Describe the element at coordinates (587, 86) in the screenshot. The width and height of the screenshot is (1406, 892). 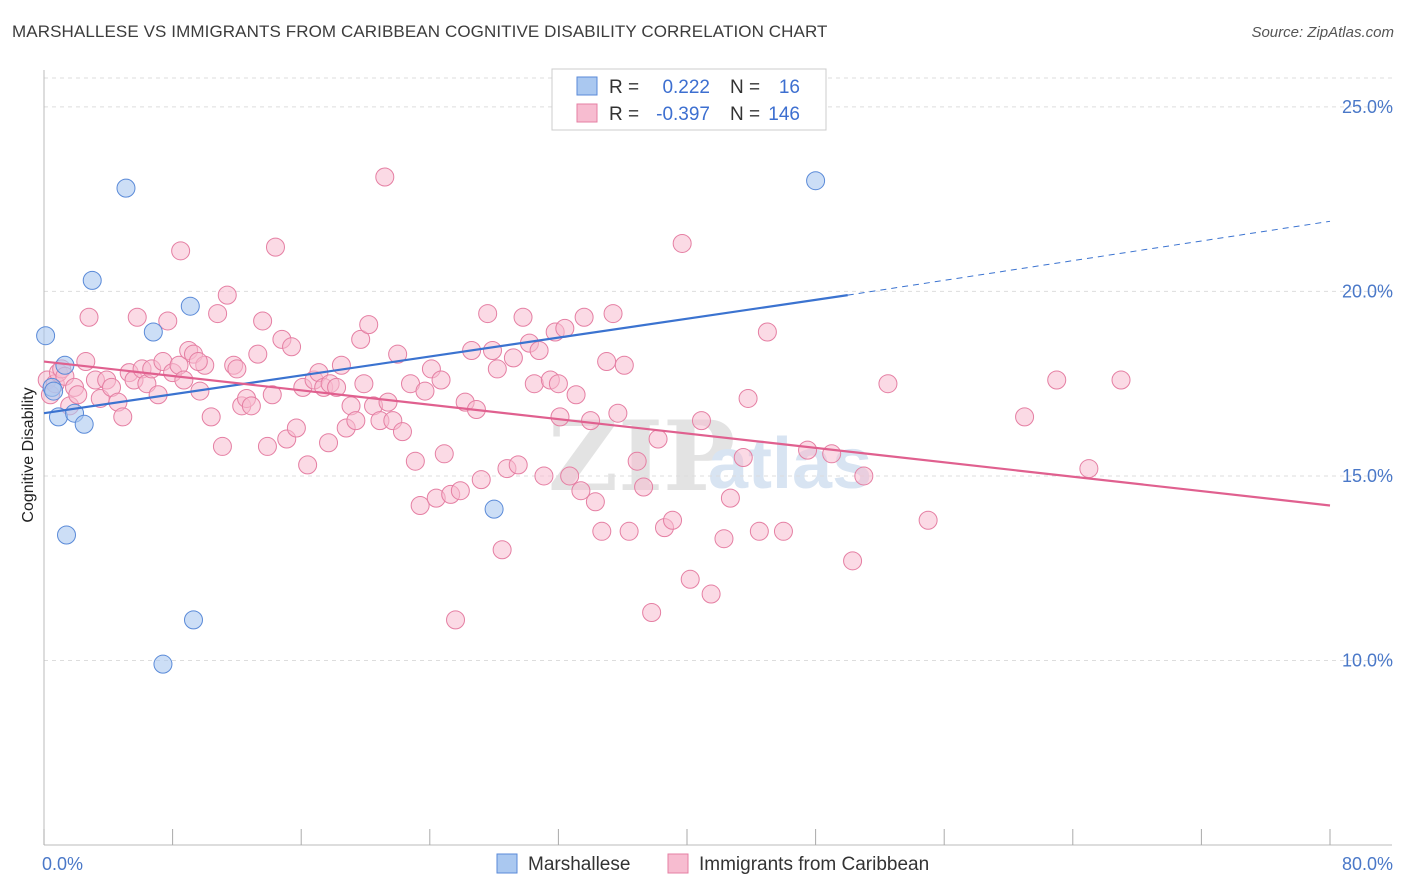
I see `legend-swatch-marshallese` at that location.